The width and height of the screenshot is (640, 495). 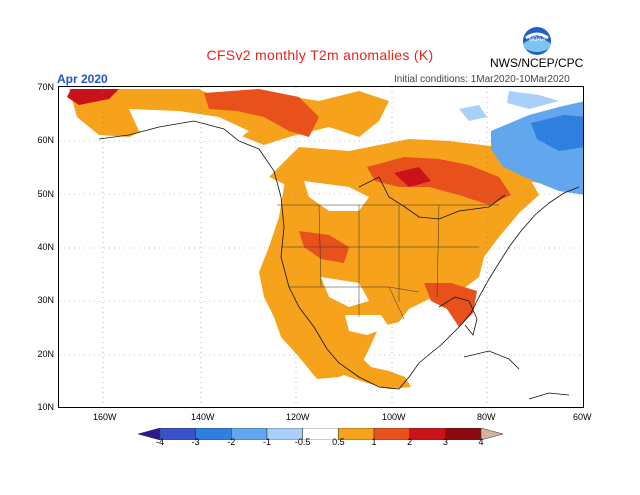 I want to click on noaa-logo-text: NOAA, so click(x=536, y=40).